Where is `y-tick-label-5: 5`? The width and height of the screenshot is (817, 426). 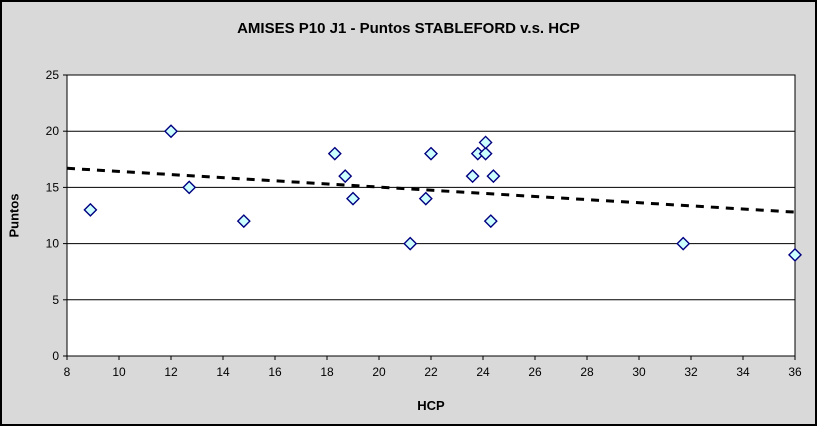 y-tick-label-5: 5 is located at coordinates (55, 300).